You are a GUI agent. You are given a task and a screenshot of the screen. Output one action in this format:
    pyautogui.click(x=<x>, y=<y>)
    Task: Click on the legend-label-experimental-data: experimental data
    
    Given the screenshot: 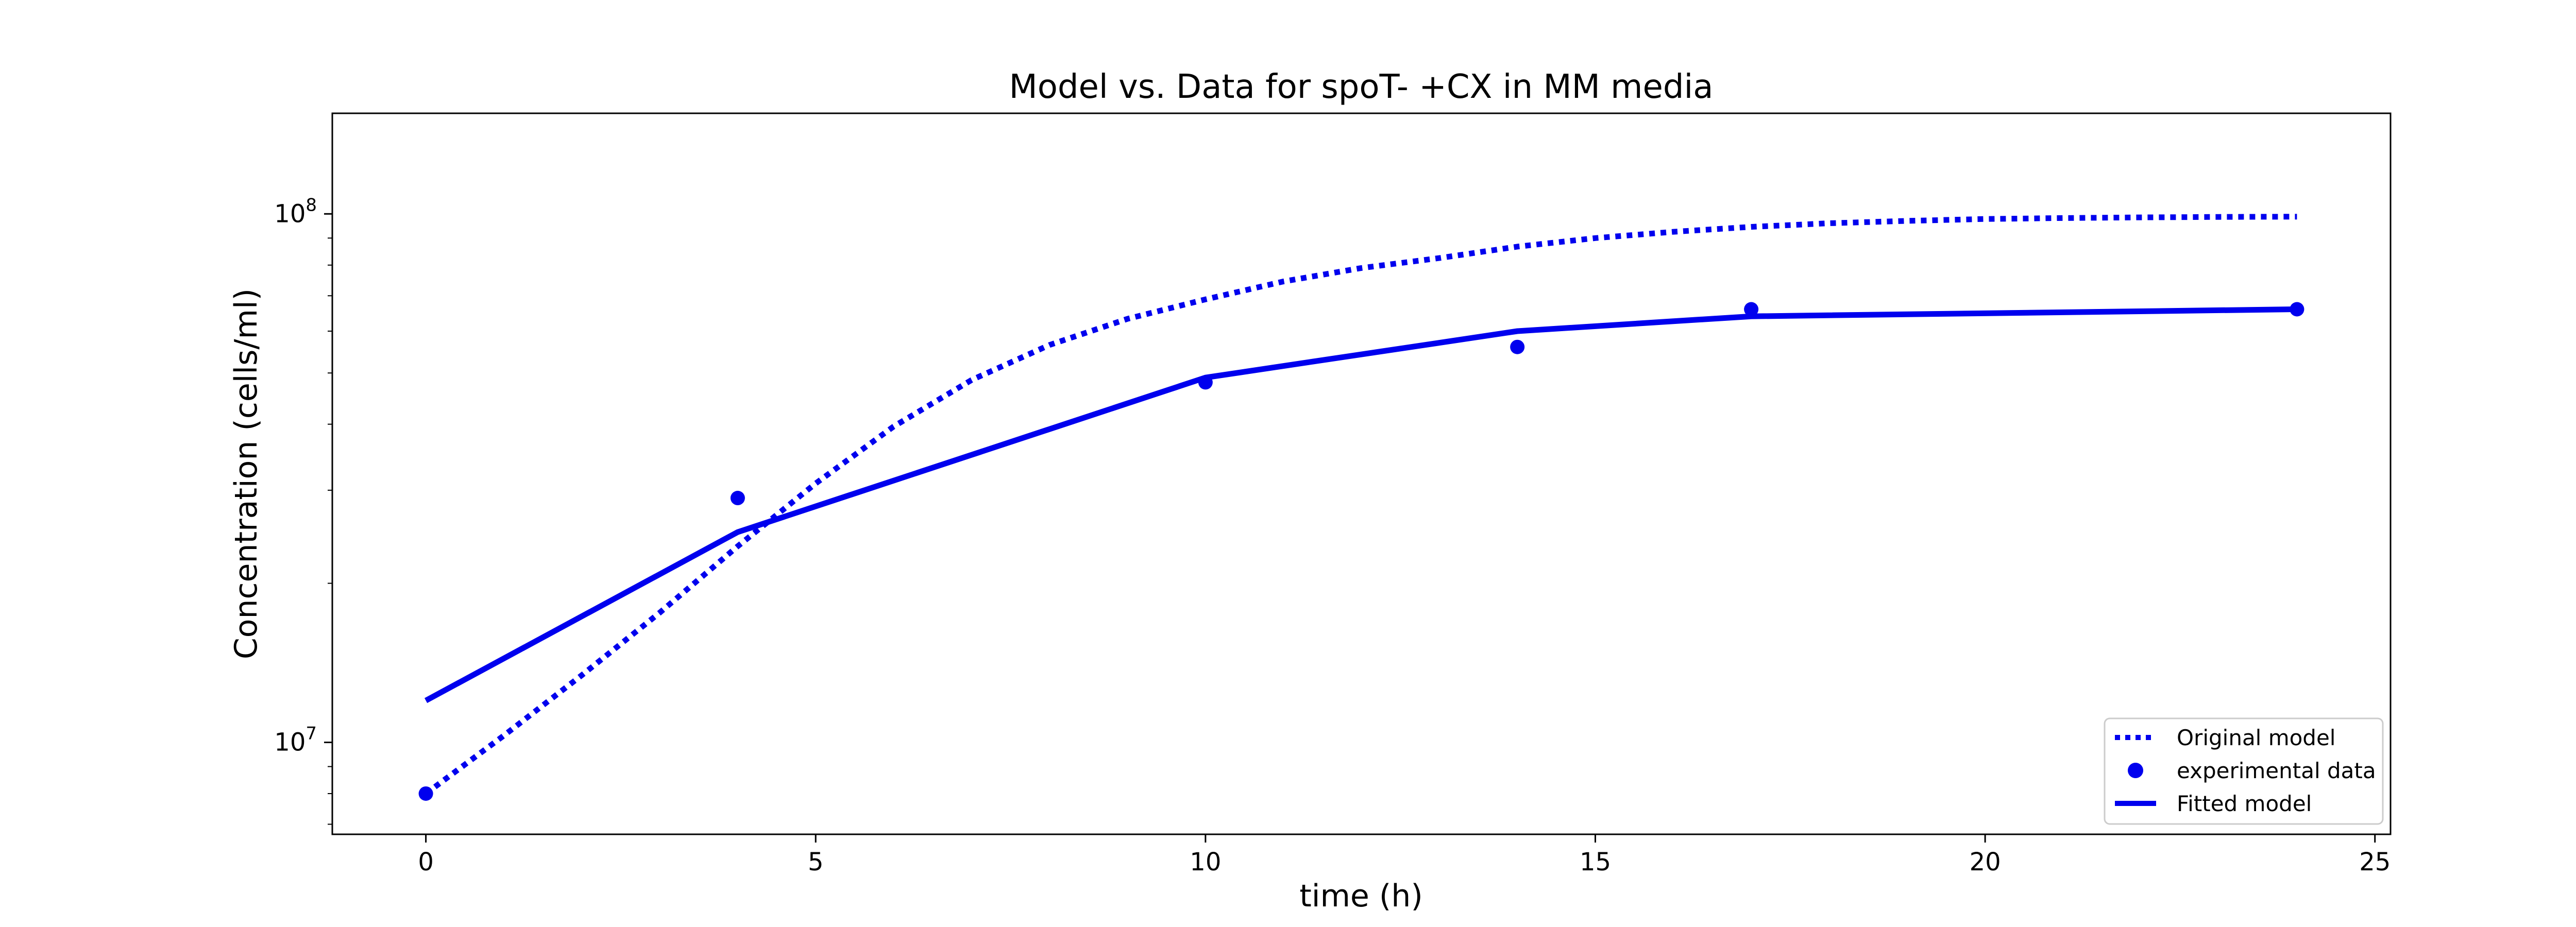 What is the action you would take?
    pyautogui.click(x=2276, y=770)
    